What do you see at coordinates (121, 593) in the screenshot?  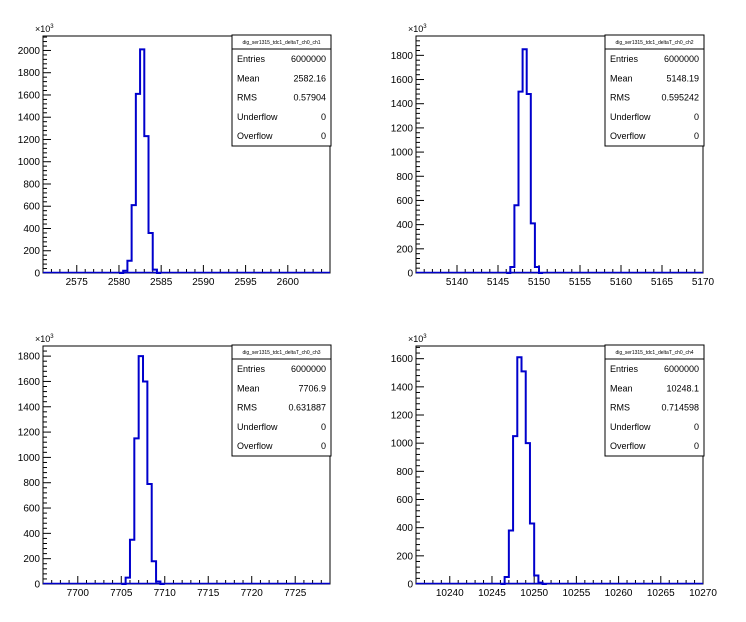 I see `x-tick-label: 7705` at bounding box center [121, 593].